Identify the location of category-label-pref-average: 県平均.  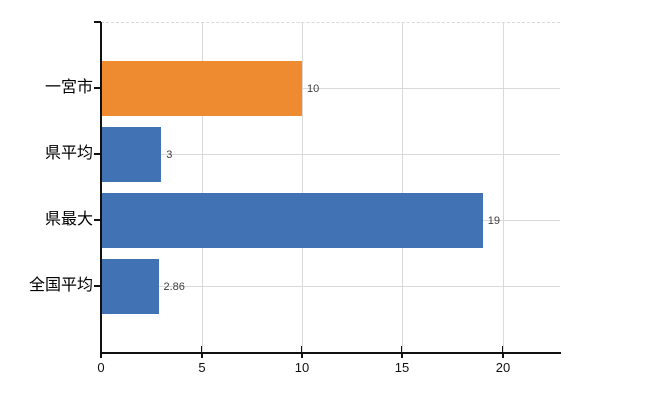
(68, 153).